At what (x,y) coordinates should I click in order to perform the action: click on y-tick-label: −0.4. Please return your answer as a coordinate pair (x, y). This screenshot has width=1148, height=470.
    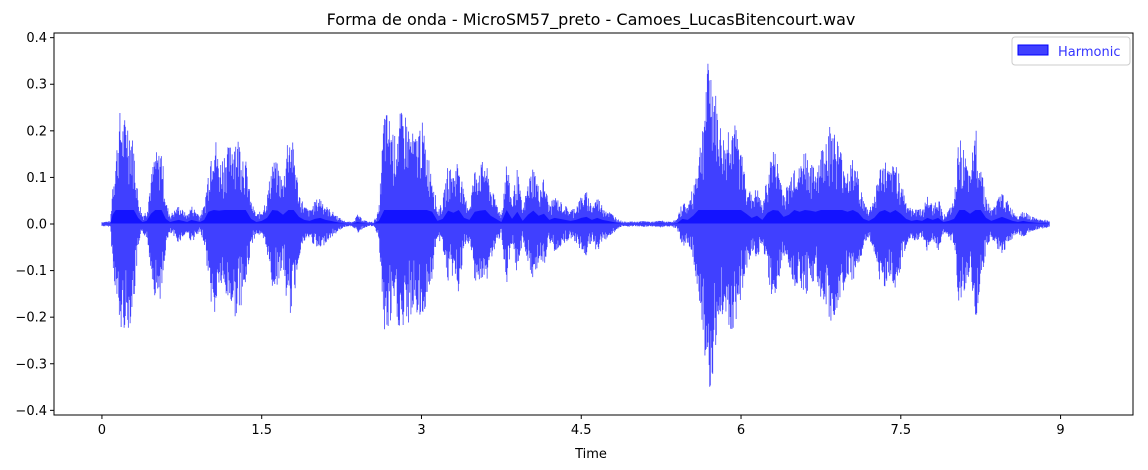
    Looking at the image, I should click on (31, 411).